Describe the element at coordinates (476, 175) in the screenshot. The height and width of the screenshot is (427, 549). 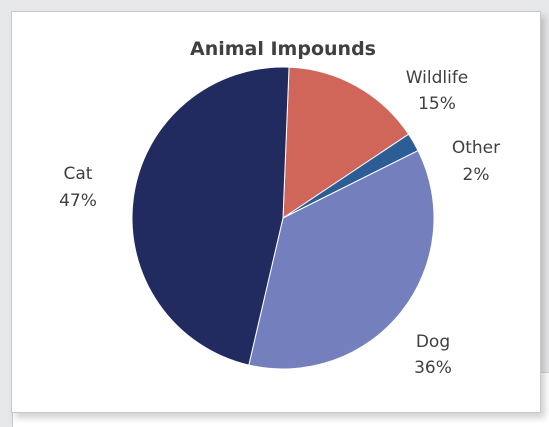
I see `slice-value-other: 2%` at that location.